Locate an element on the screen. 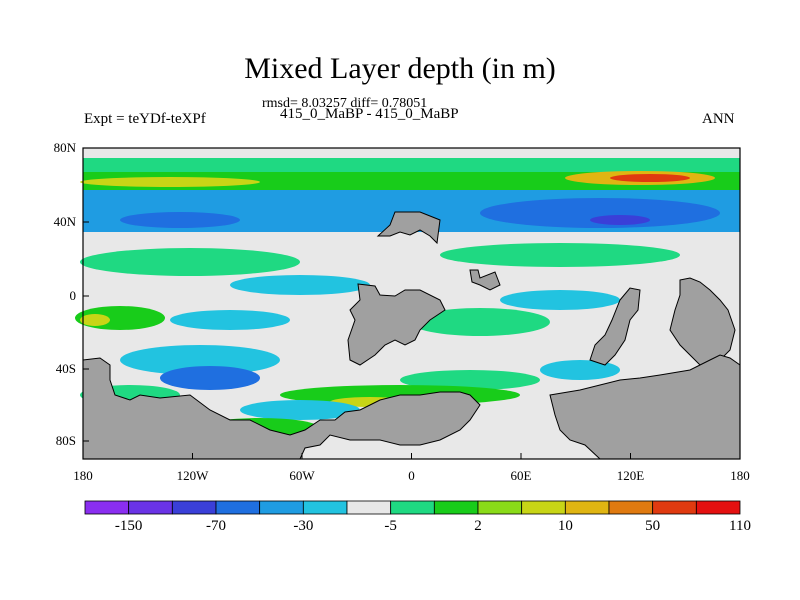 This screenshot has width=800, height=600. blob-north-red is located at coordinates (650, 178).